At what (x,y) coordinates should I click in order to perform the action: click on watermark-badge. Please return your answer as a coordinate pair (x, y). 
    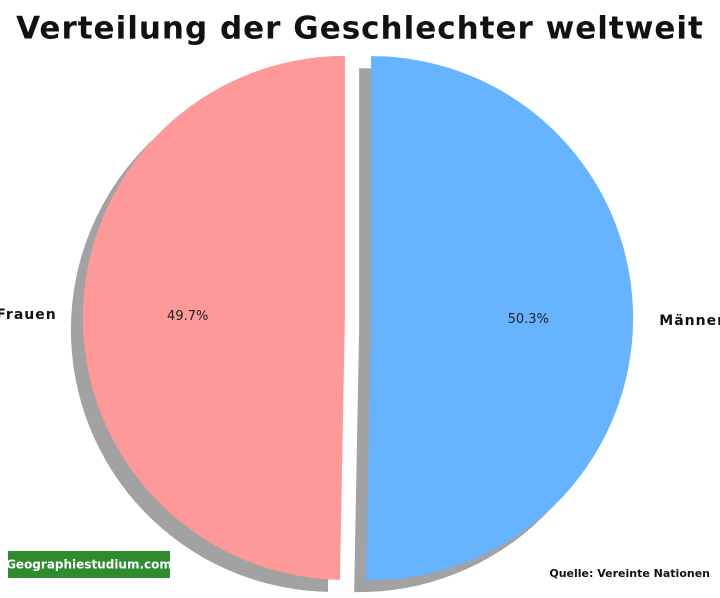
    Looking at the image, I should click on (89, 564).